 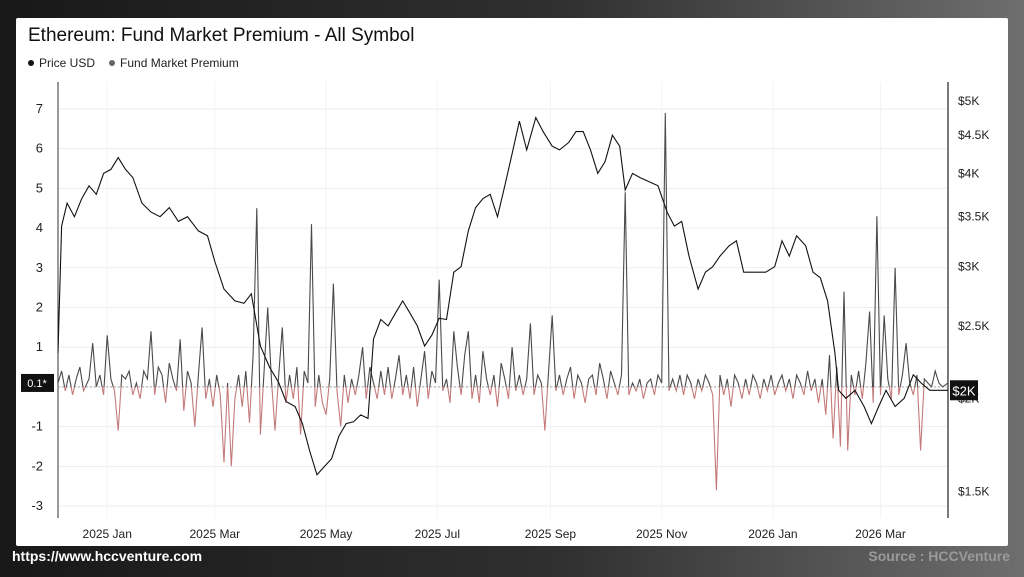 What do you see at coordinates (37, 505) in the screenshot?
I see `y-tick-label: -3` at bounding box center [37, 505].